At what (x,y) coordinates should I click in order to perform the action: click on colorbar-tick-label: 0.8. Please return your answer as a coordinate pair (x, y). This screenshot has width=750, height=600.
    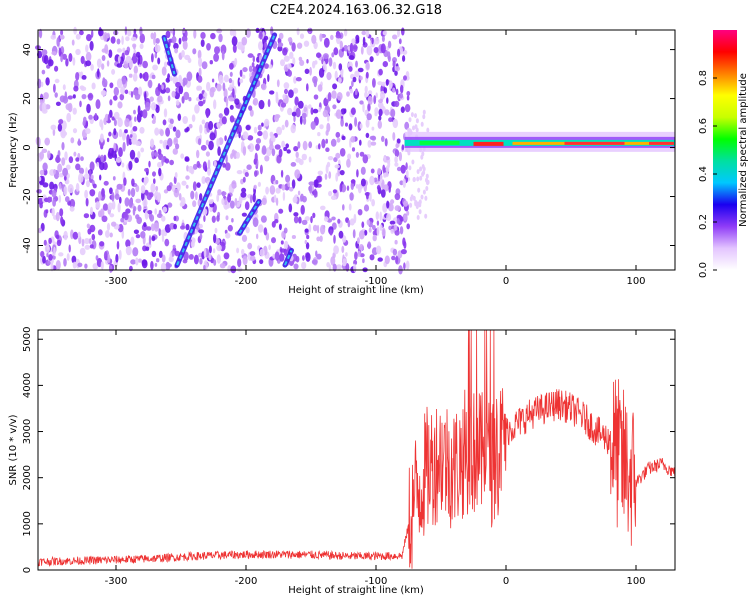
    Looking at the image, I should click on (703, 78).